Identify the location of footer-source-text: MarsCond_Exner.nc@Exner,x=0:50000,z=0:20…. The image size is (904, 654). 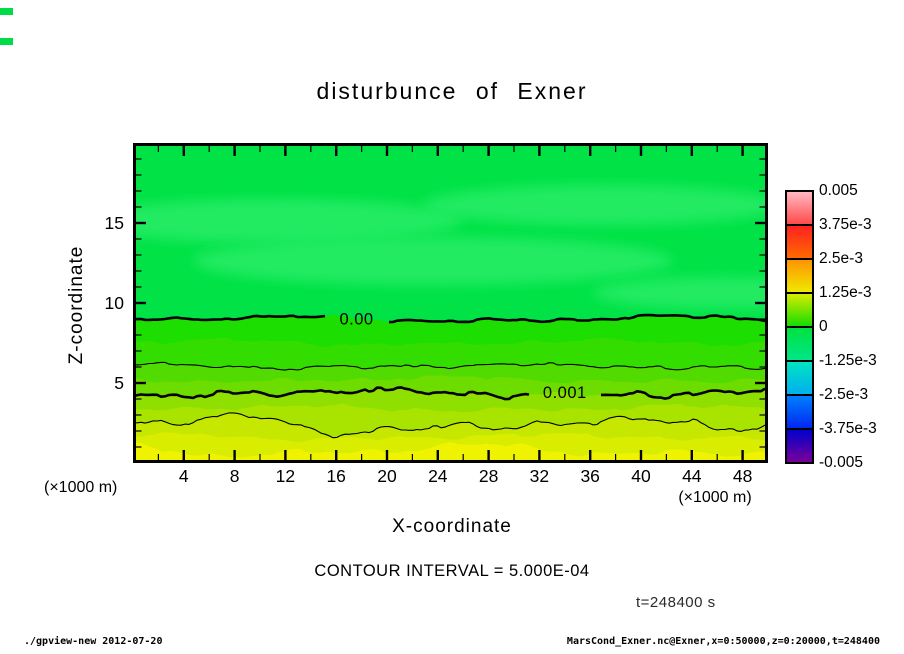
(723, 641).